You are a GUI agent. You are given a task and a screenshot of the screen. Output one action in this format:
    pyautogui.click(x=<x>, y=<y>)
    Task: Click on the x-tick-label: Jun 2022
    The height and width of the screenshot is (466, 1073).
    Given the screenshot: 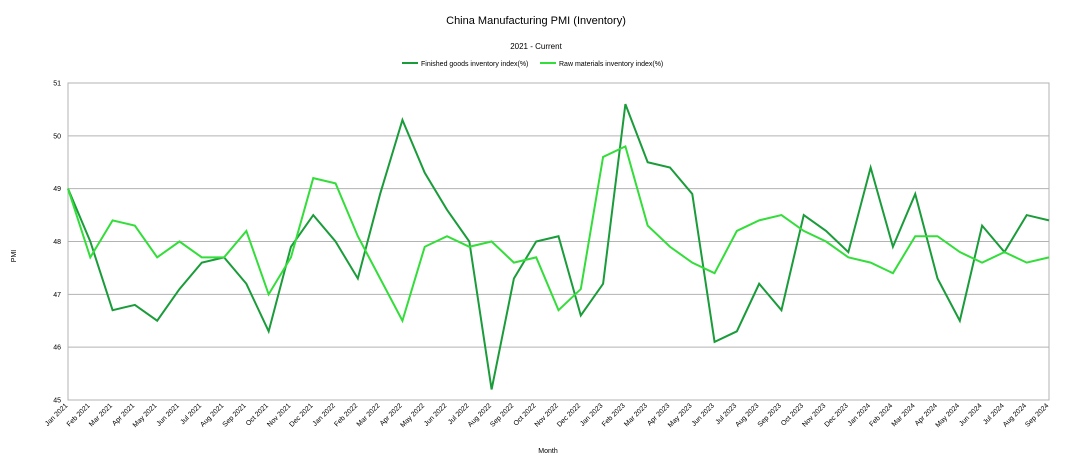 What is the action you would take?
    pyautogui.click(x=435, y=414)
    